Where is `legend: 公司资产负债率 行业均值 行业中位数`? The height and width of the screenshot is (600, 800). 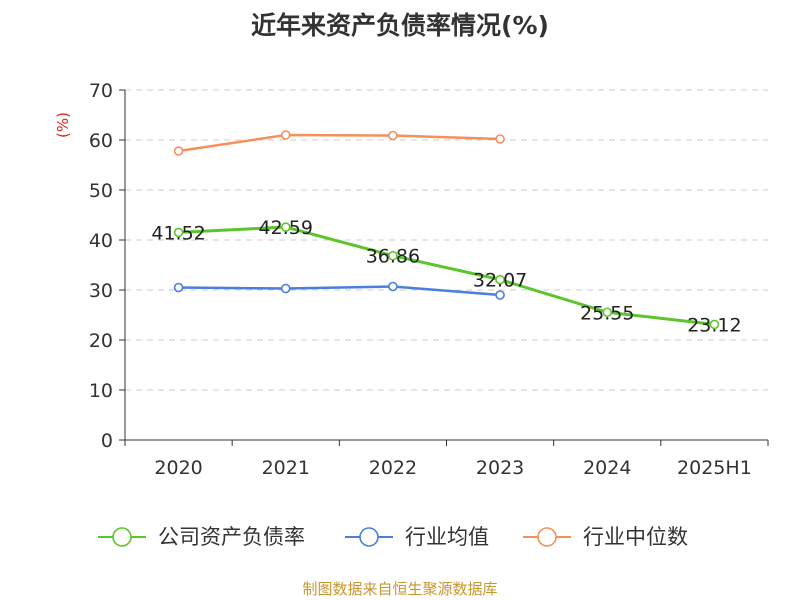
legend: 公司资产负债率 行业均值 行业中位数 is located at coordinates (393, 537).